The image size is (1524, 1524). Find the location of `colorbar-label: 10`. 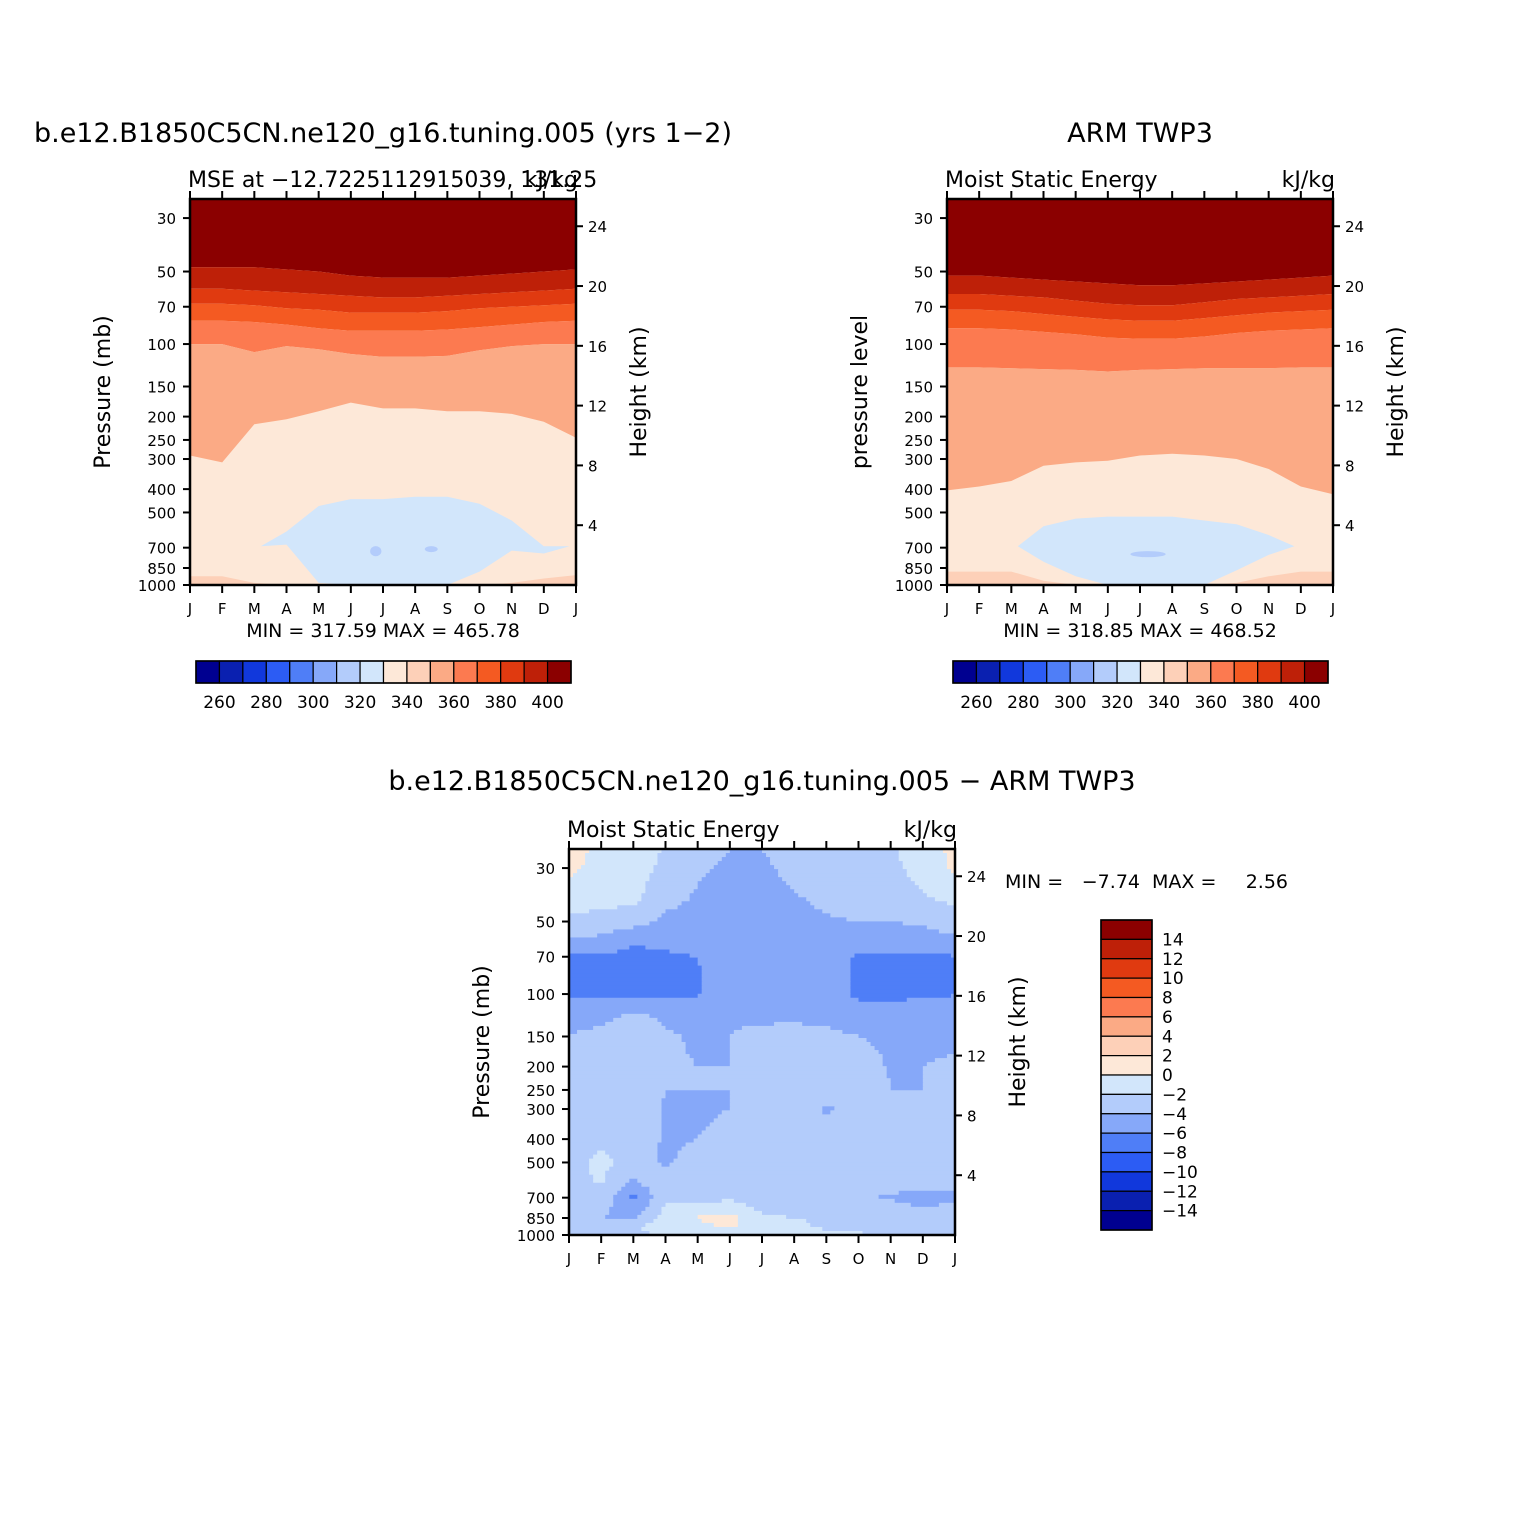

colorbar-label: 10 is located at coordinates (1173, 979).